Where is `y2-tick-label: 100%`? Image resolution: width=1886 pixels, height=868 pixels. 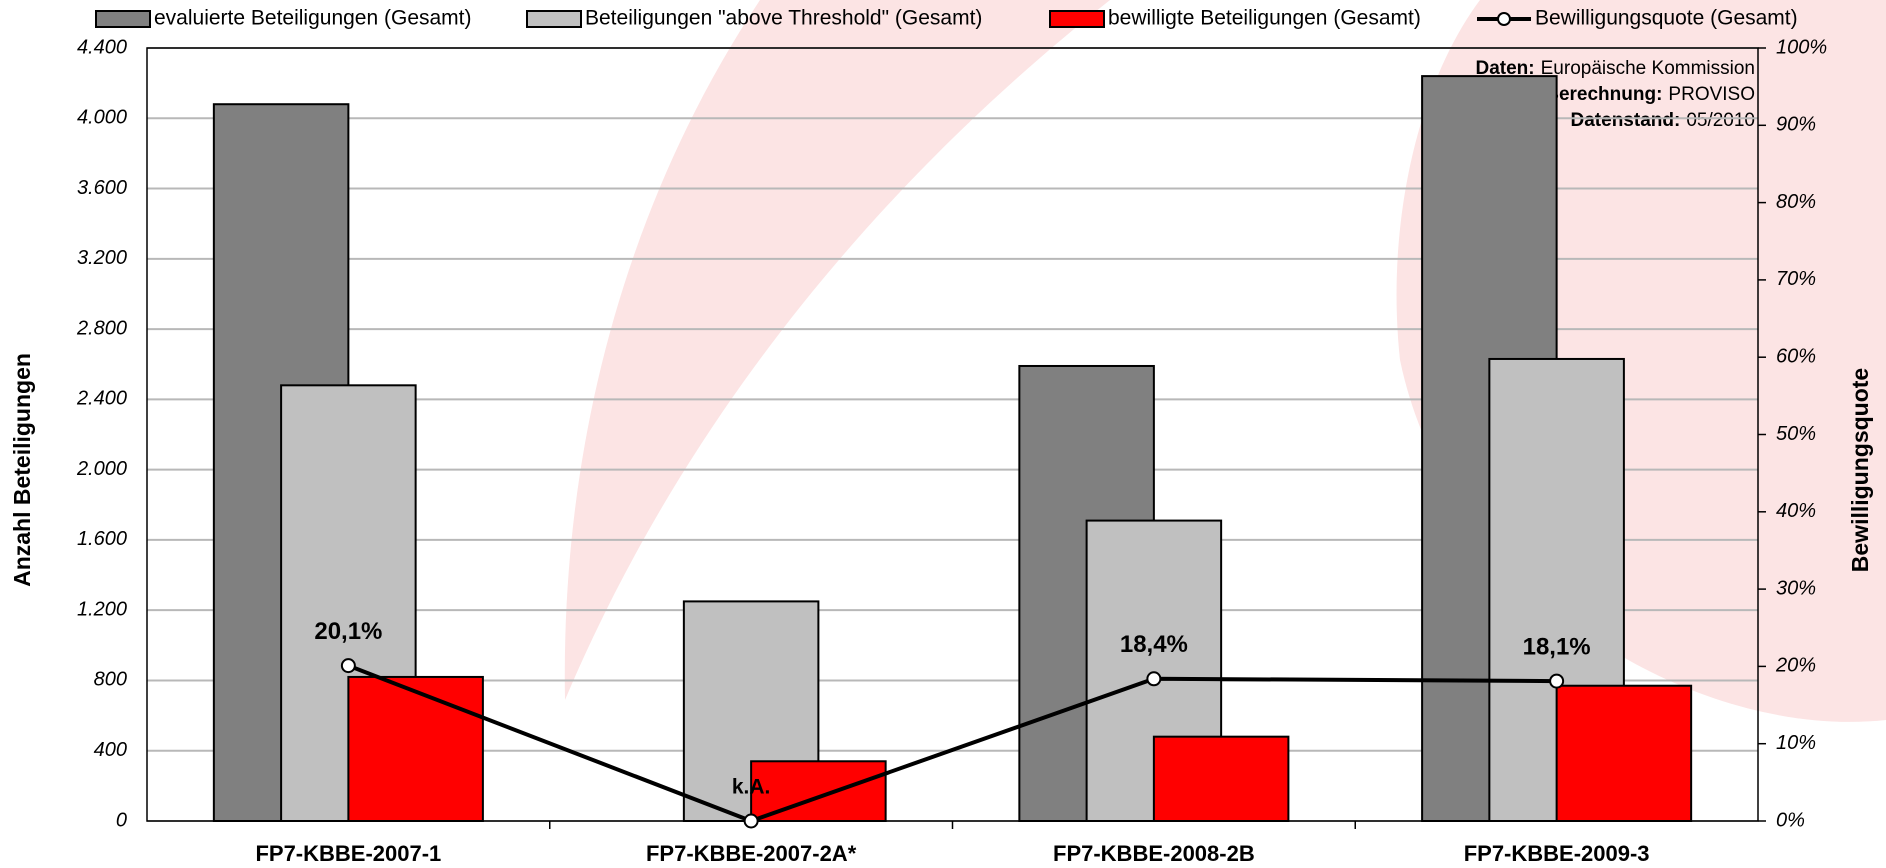
y2-tick-label: 100% is located at coordinates (1801, 47).